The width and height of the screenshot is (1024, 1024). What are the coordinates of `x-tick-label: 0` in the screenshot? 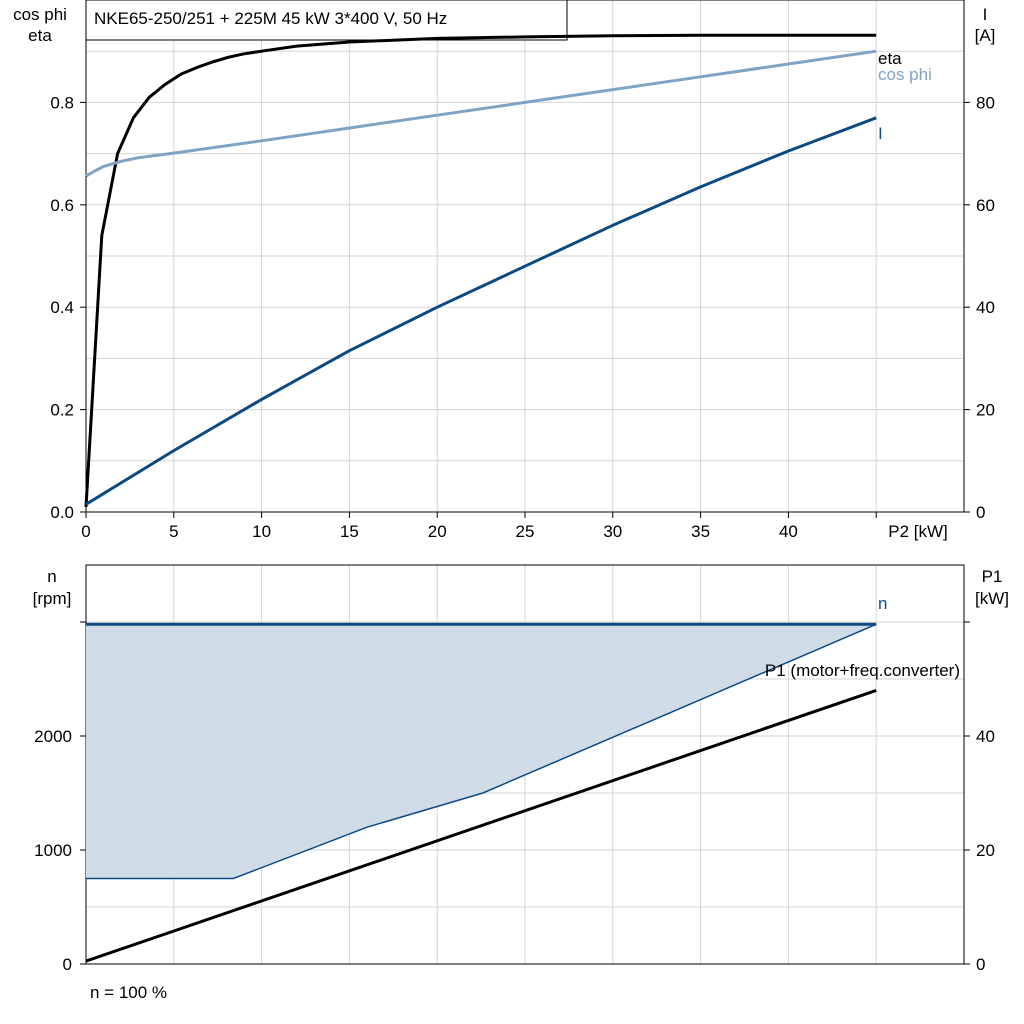 It's located at (85, 531).